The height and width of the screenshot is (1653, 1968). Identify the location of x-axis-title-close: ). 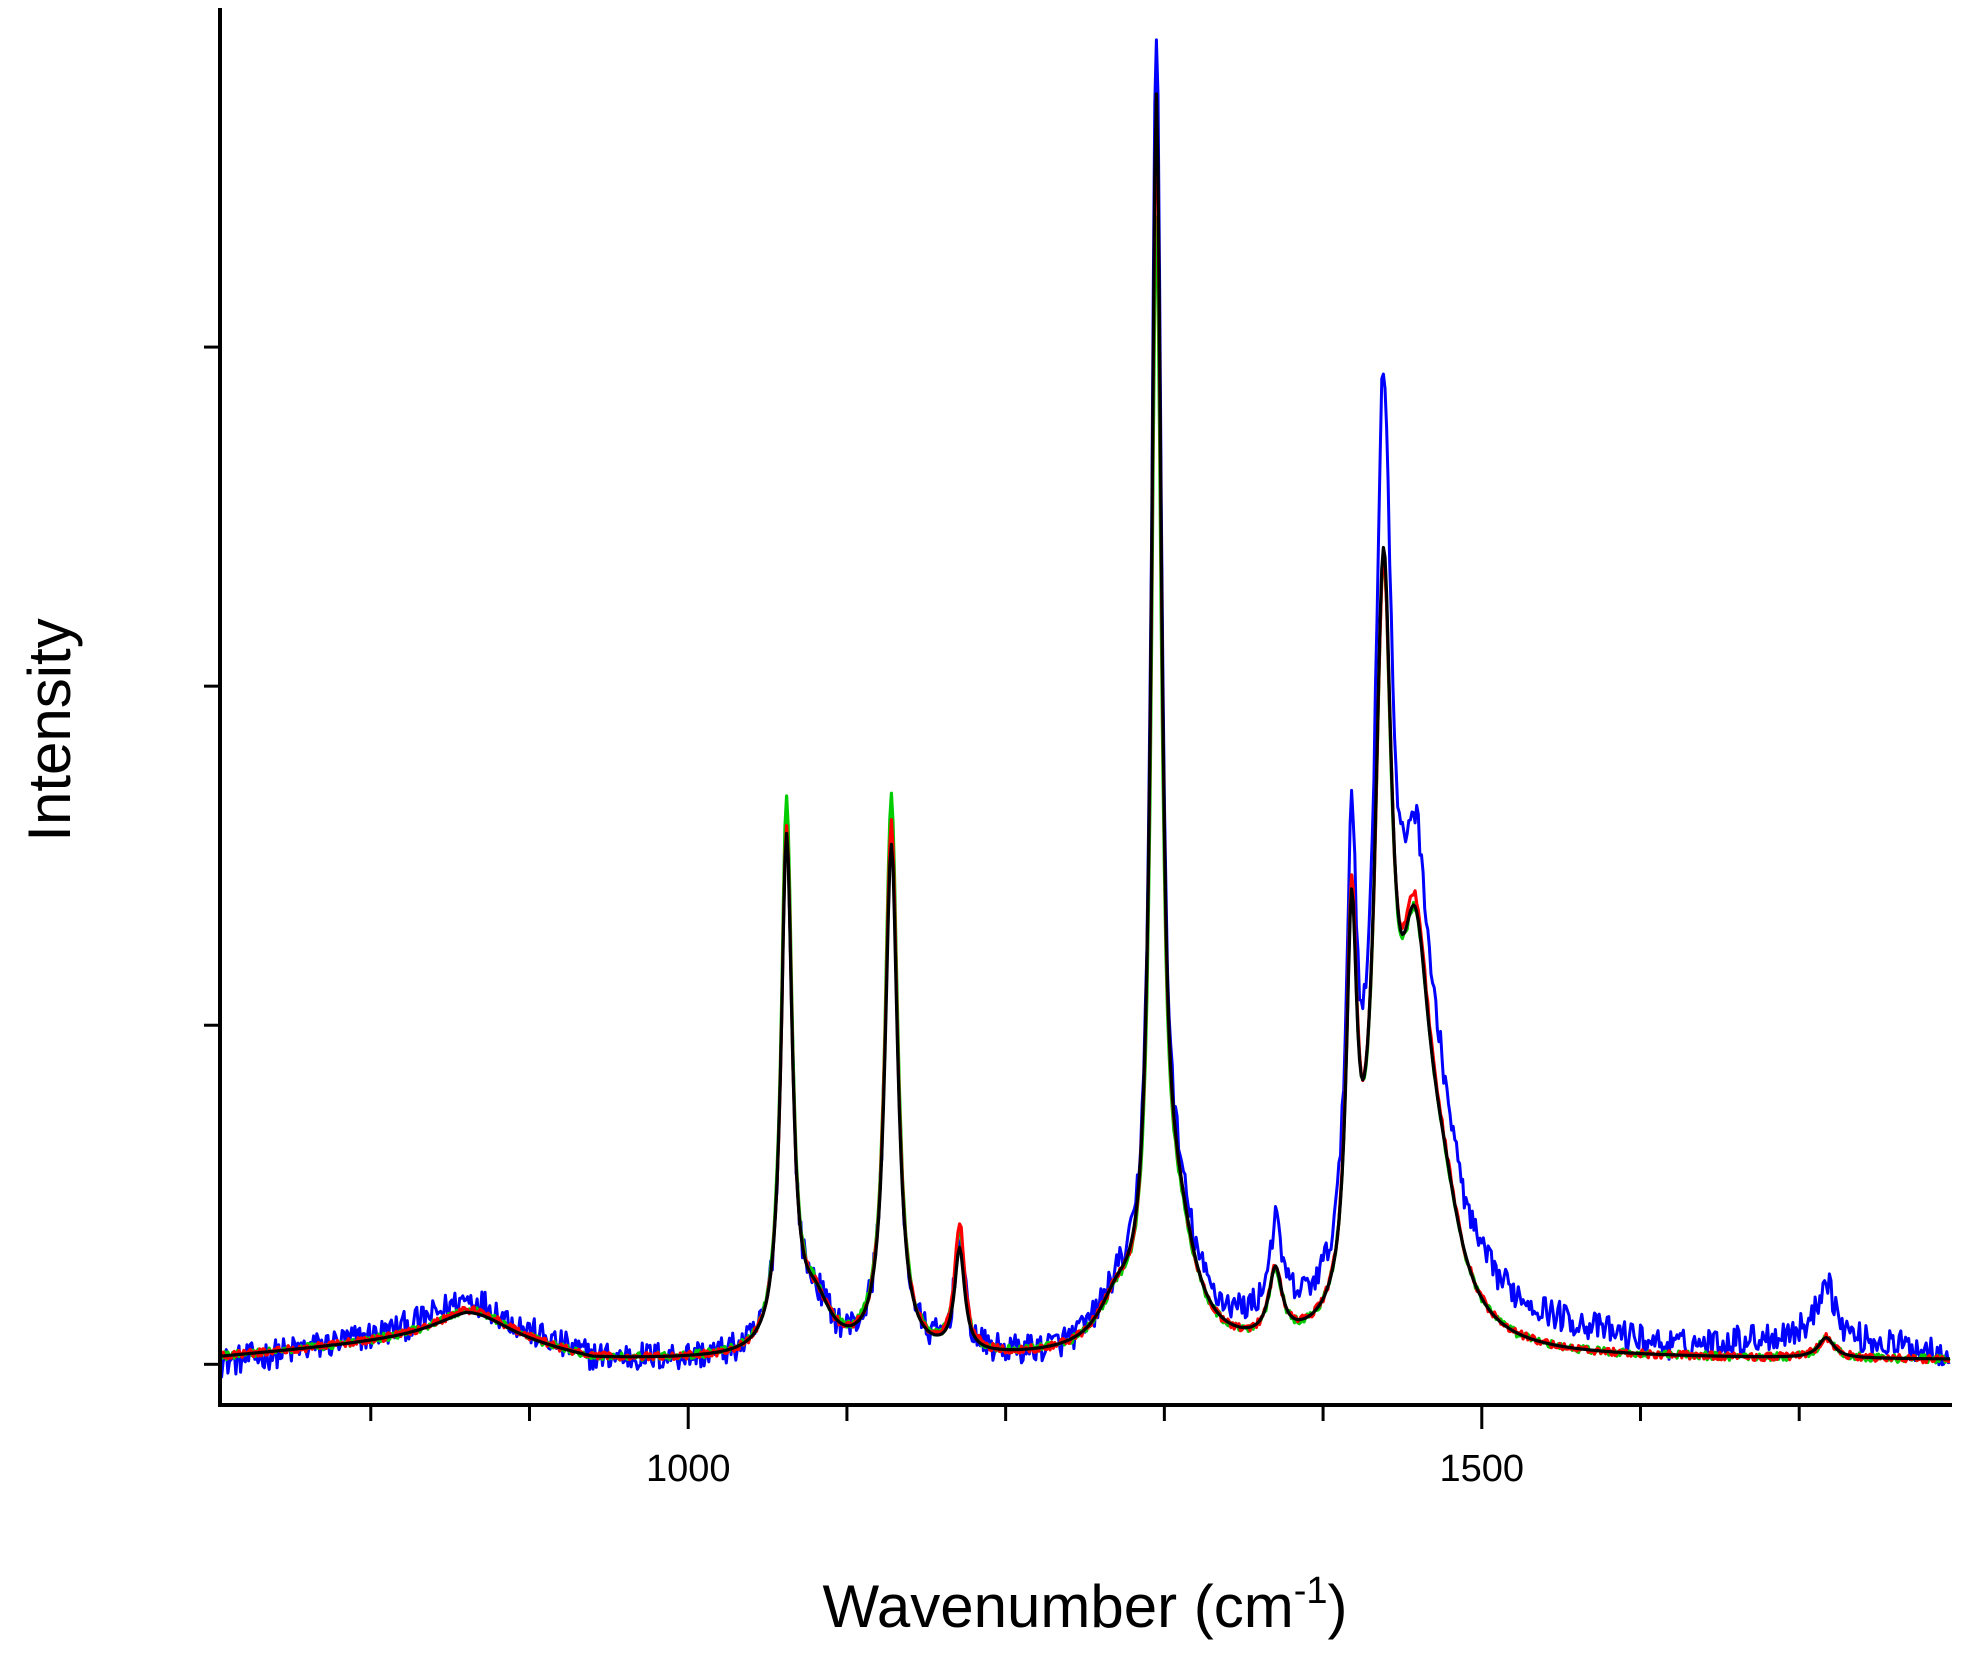
(1338, 1606).